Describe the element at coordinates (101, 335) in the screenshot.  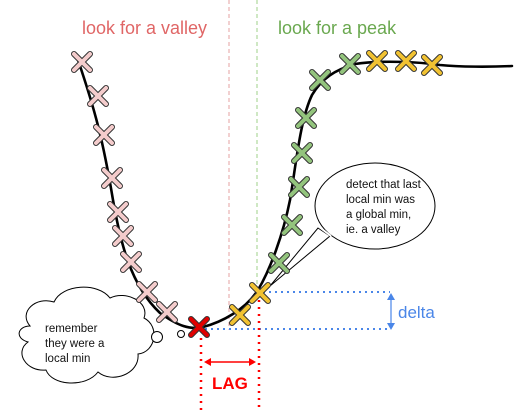
I see `thought-cloud` at that location.